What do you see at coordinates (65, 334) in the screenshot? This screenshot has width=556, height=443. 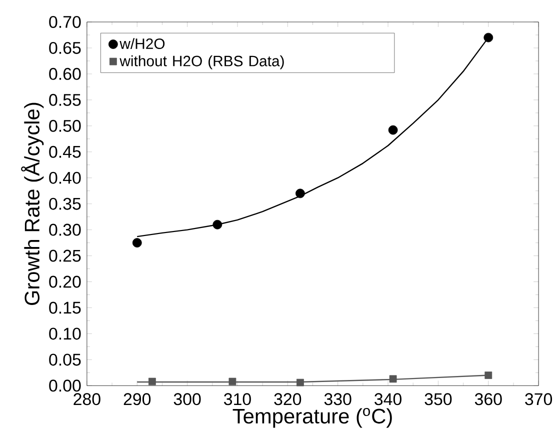 I see `y-tick-label: 0.10` at bounding box center [65, 334].